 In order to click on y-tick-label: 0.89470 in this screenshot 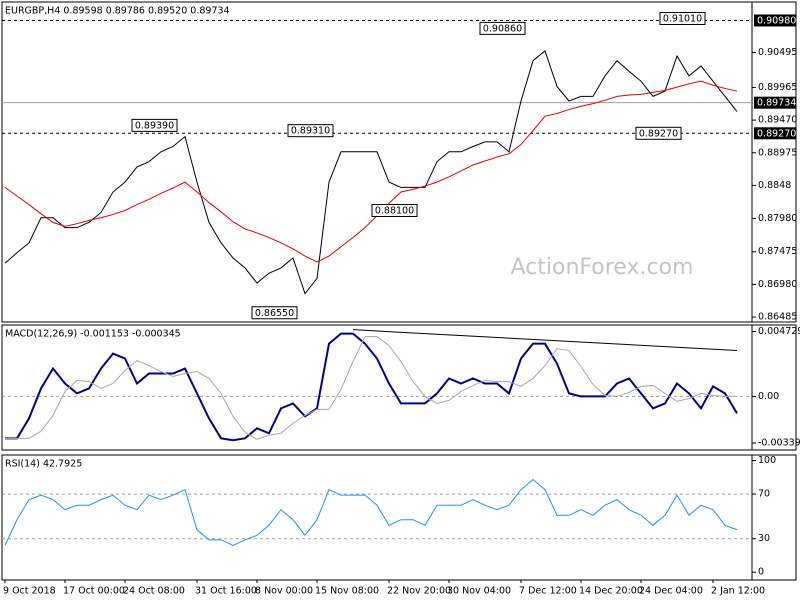, I will do `click(777, 120)`.